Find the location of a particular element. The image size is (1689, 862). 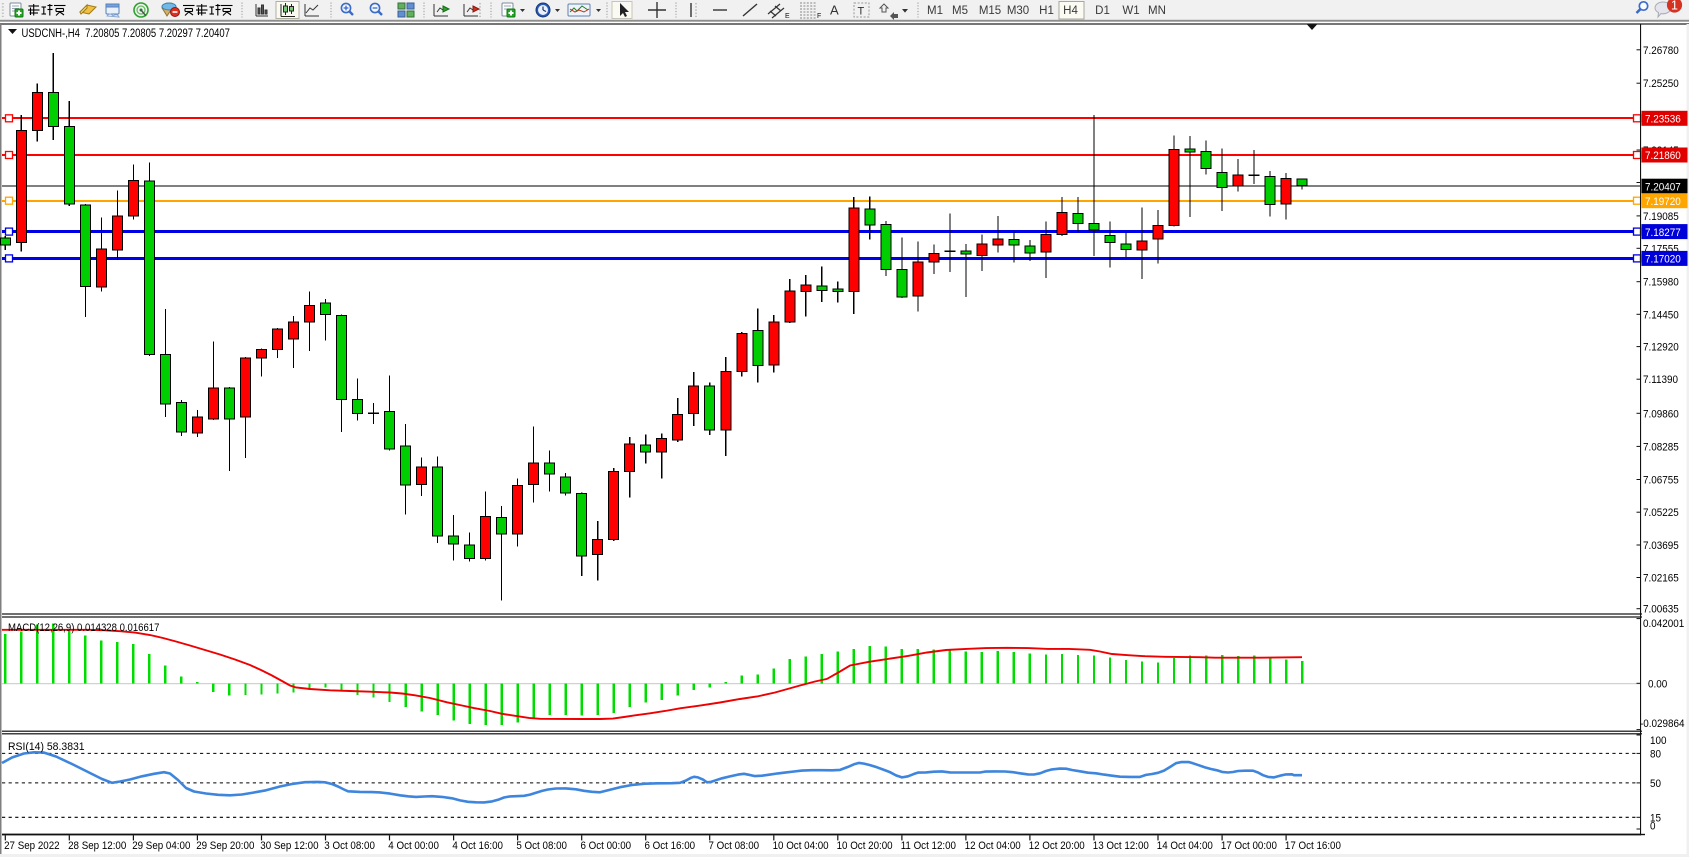

svg-text: 7.21860 is located at coordinates (1663, 157).